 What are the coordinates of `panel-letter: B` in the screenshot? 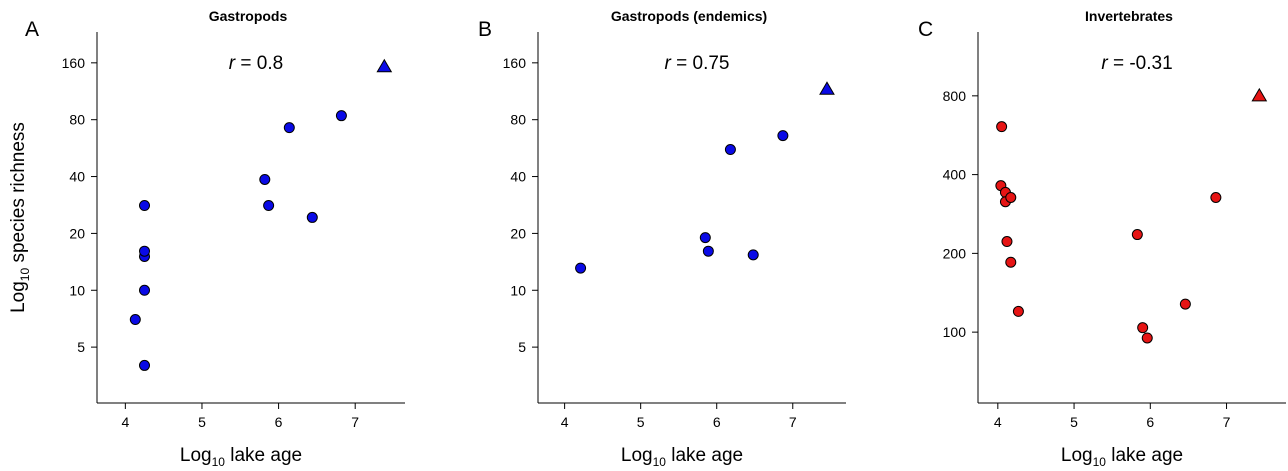 It's located at (485, 29).